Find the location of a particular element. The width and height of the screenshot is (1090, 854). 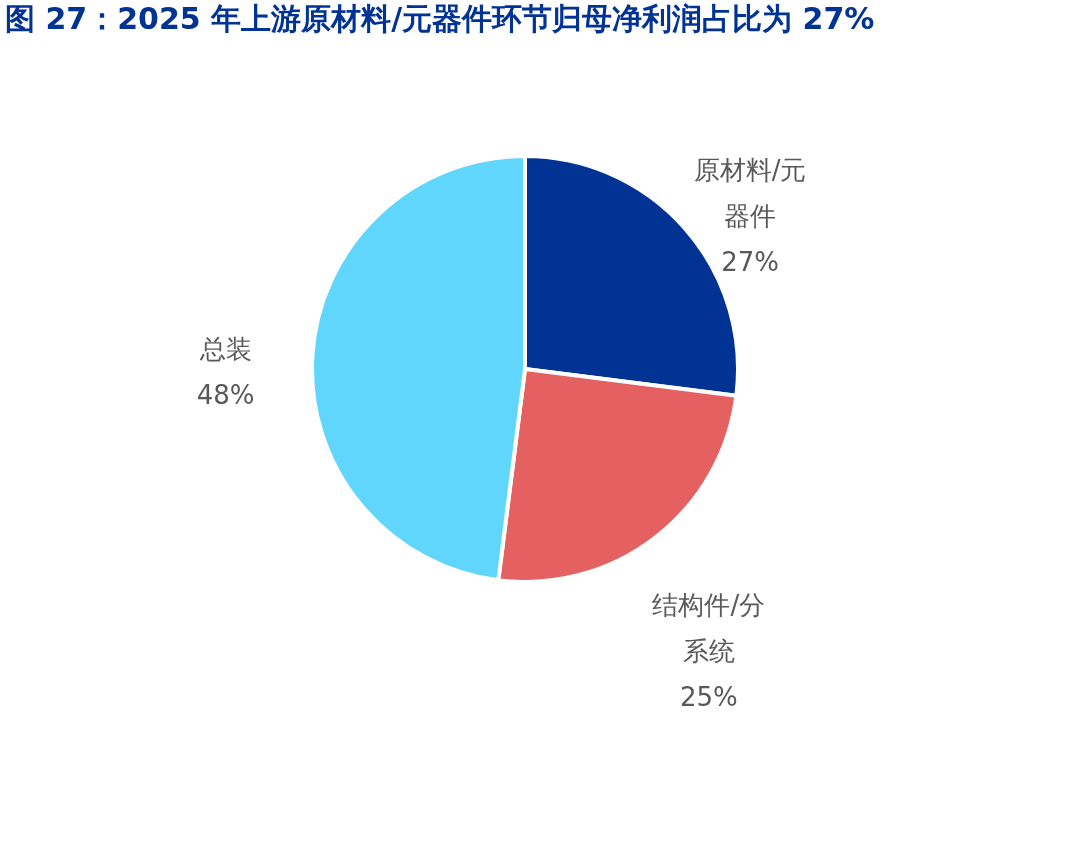

slice-label: 结构件/分系统 is located at coordinates (709, 628).